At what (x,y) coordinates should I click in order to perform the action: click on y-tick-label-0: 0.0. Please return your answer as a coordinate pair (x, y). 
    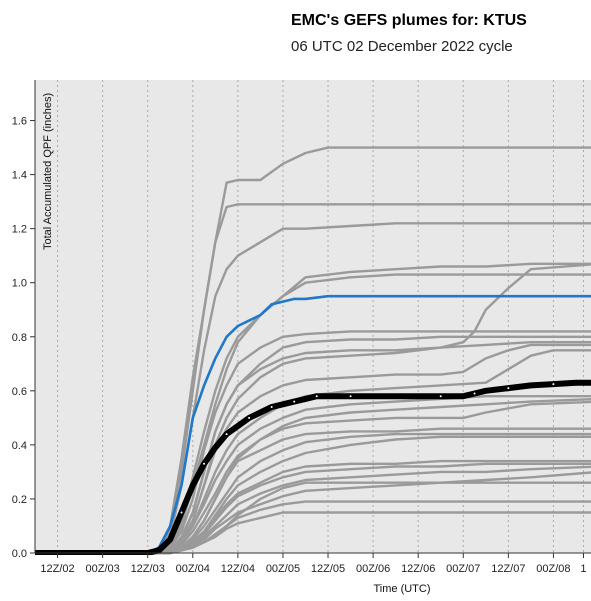
    Looking at the image, I should click on (19, 554).